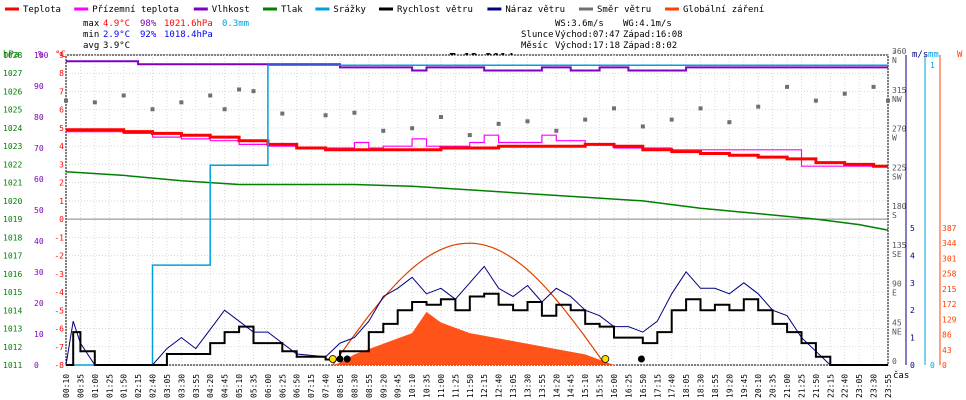 Image resolution: width=966 pixels, height=400 pixels. What do you see at coordinates (729, 386) in the screenshot?
I see `x-tick-label: 19:20` at bounding box center [729, 386].